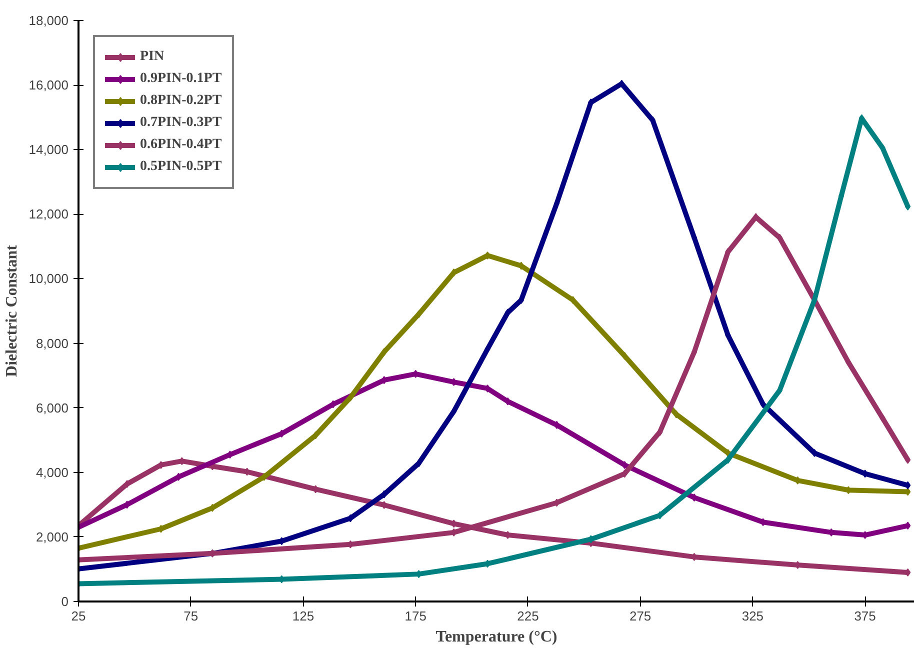  What do you see at coordinates (753, 616) in the screenshot?
I see `x-tick-label: 325` at bounding box center [753, 616].